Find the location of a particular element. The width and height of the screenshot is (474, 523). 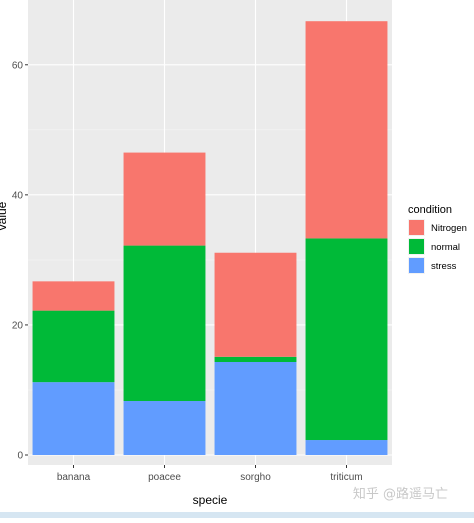

bar-segment-normal-sorgho is located at coordinates (255, 359).